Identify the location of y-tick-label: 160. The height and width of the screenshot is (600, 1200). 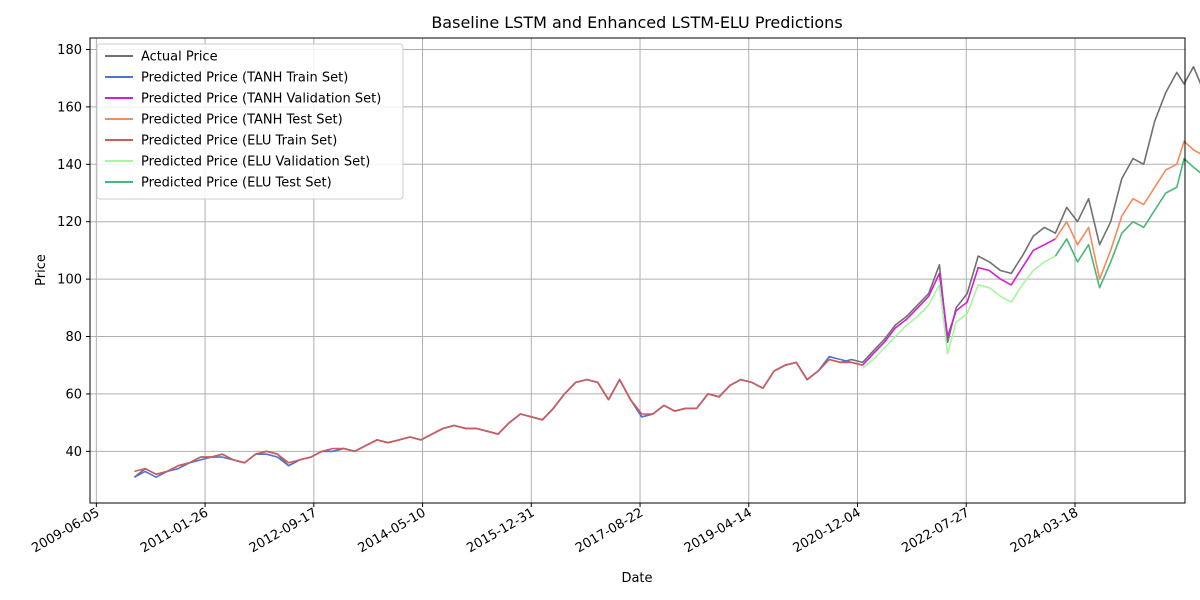
(69, 107).